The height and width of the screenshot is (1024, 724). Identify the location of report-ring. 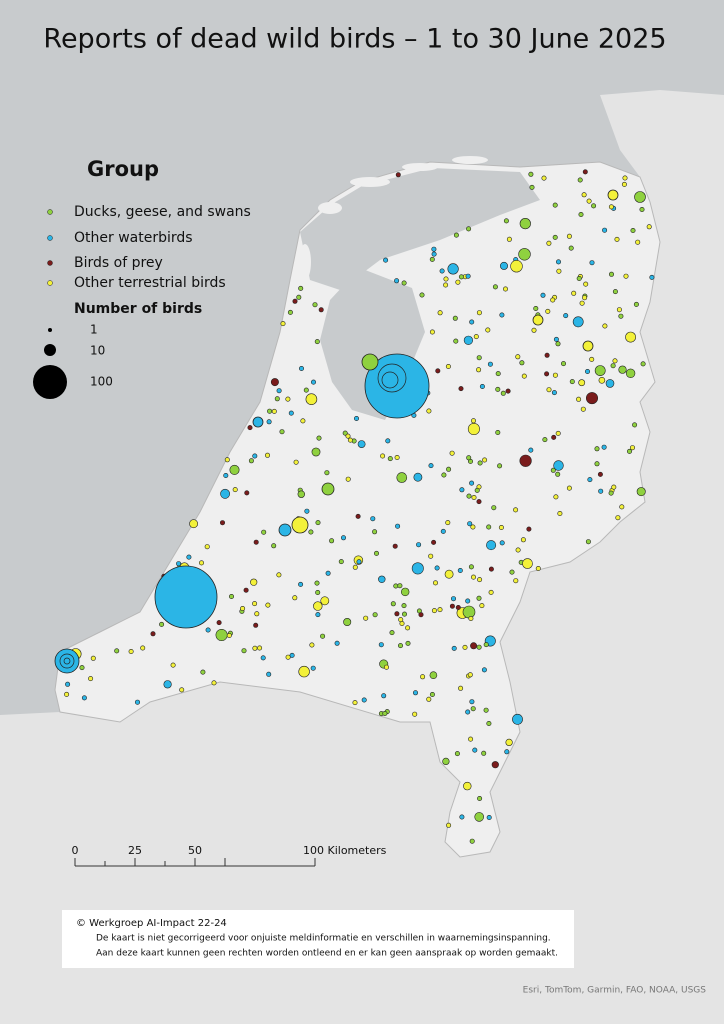
(67, 661).